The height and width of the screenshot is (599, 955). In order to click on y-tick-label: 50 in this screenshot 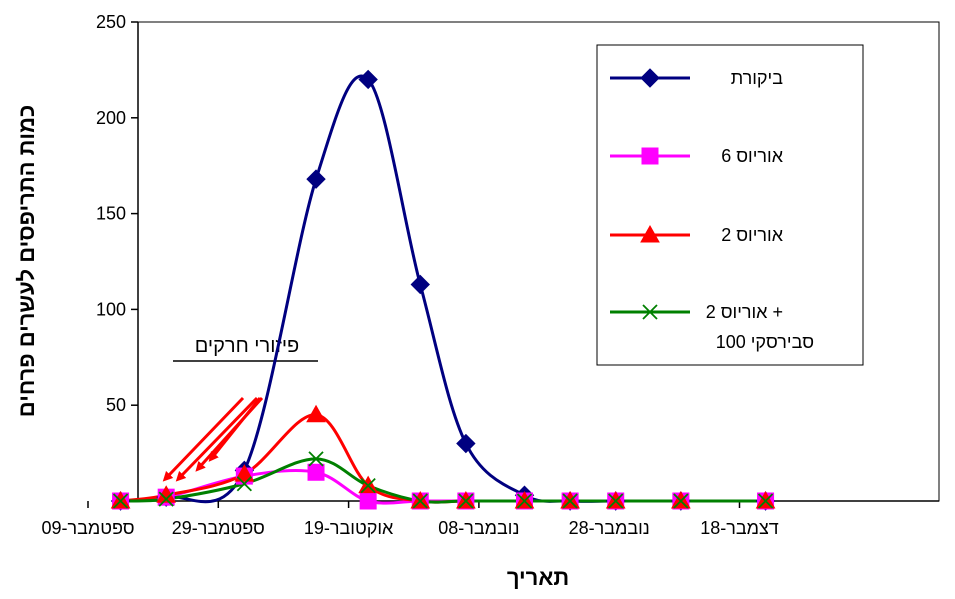, I will do `click(116, 405)`.